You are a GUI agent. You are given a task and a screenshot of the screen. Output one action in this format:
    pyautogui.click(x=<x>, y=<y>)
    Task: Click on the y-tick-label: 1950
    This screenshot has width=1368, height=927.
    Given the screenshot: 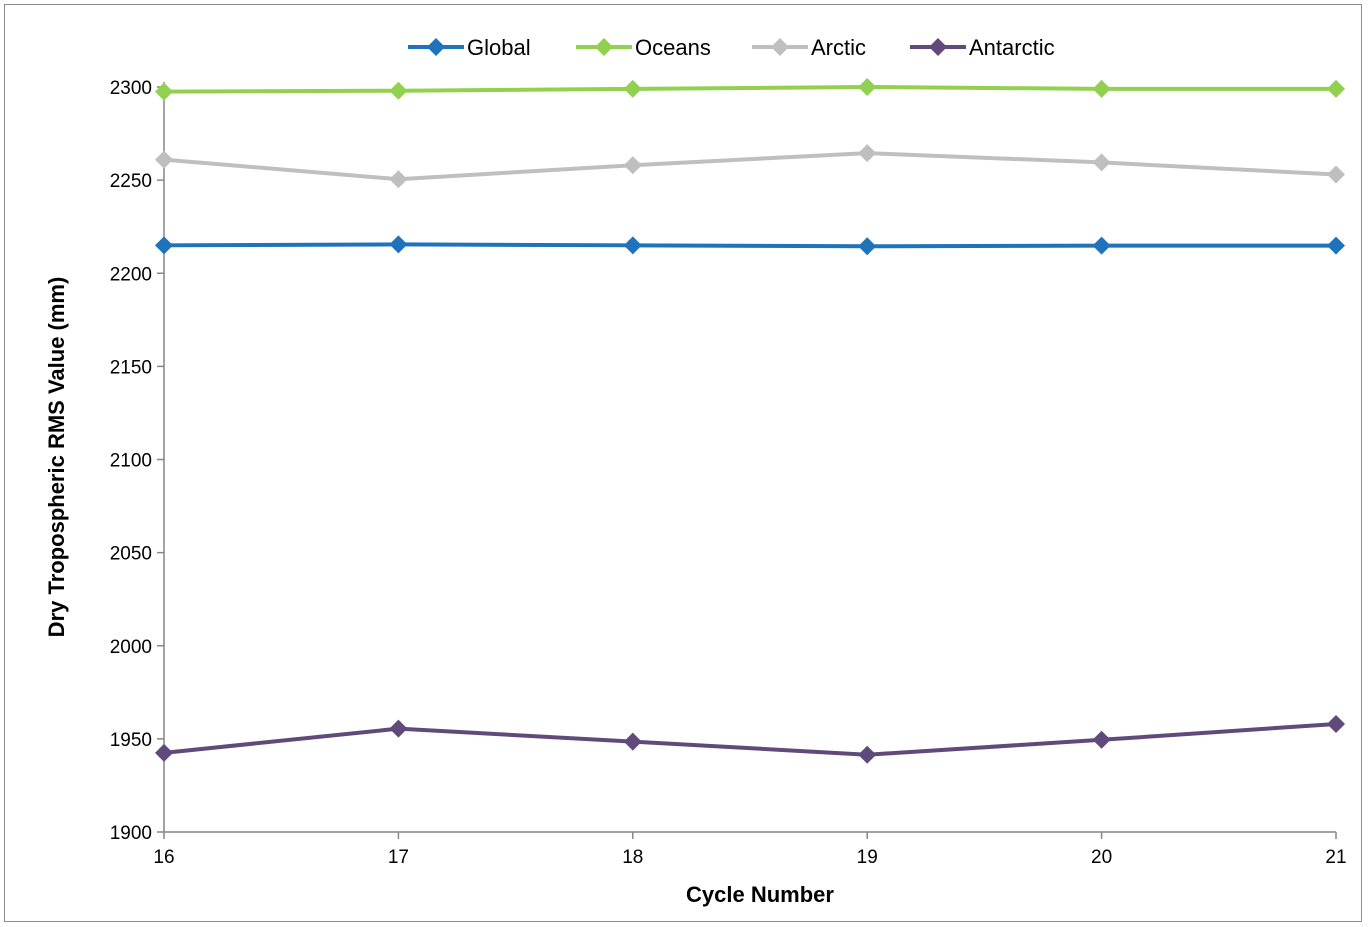 What is the action you would take?
    pyautogui.click(x=131, y=740)
    